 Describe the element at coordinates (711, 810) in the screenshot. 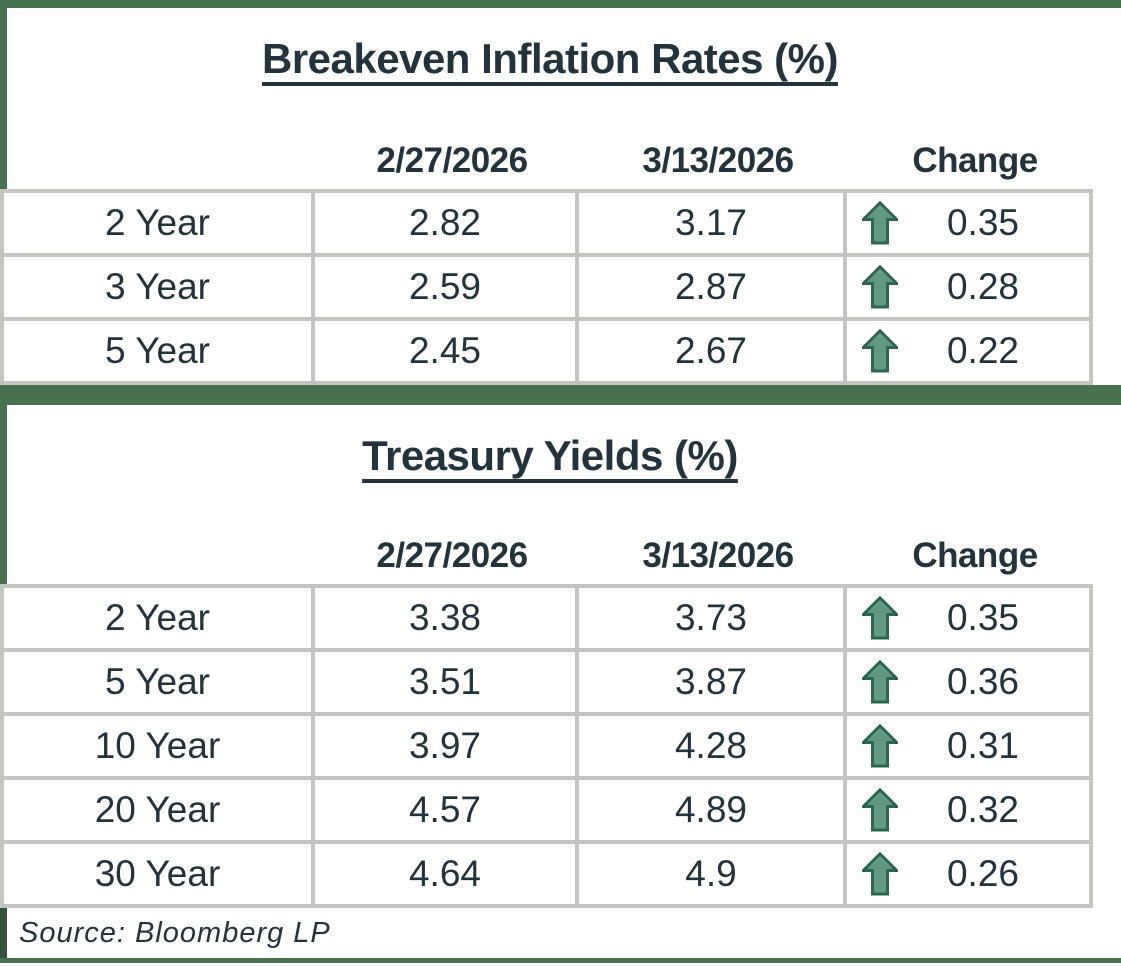

I see `curr-value-cell: 4.89` at that location.